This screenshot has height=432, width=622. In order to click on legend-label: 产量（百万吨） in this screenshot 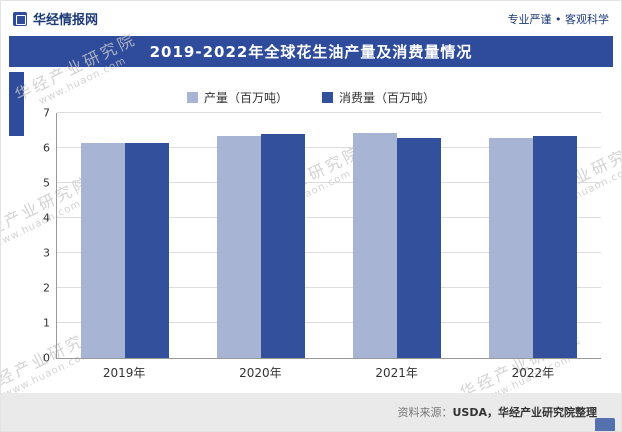, I will do `click(245, 98)`.